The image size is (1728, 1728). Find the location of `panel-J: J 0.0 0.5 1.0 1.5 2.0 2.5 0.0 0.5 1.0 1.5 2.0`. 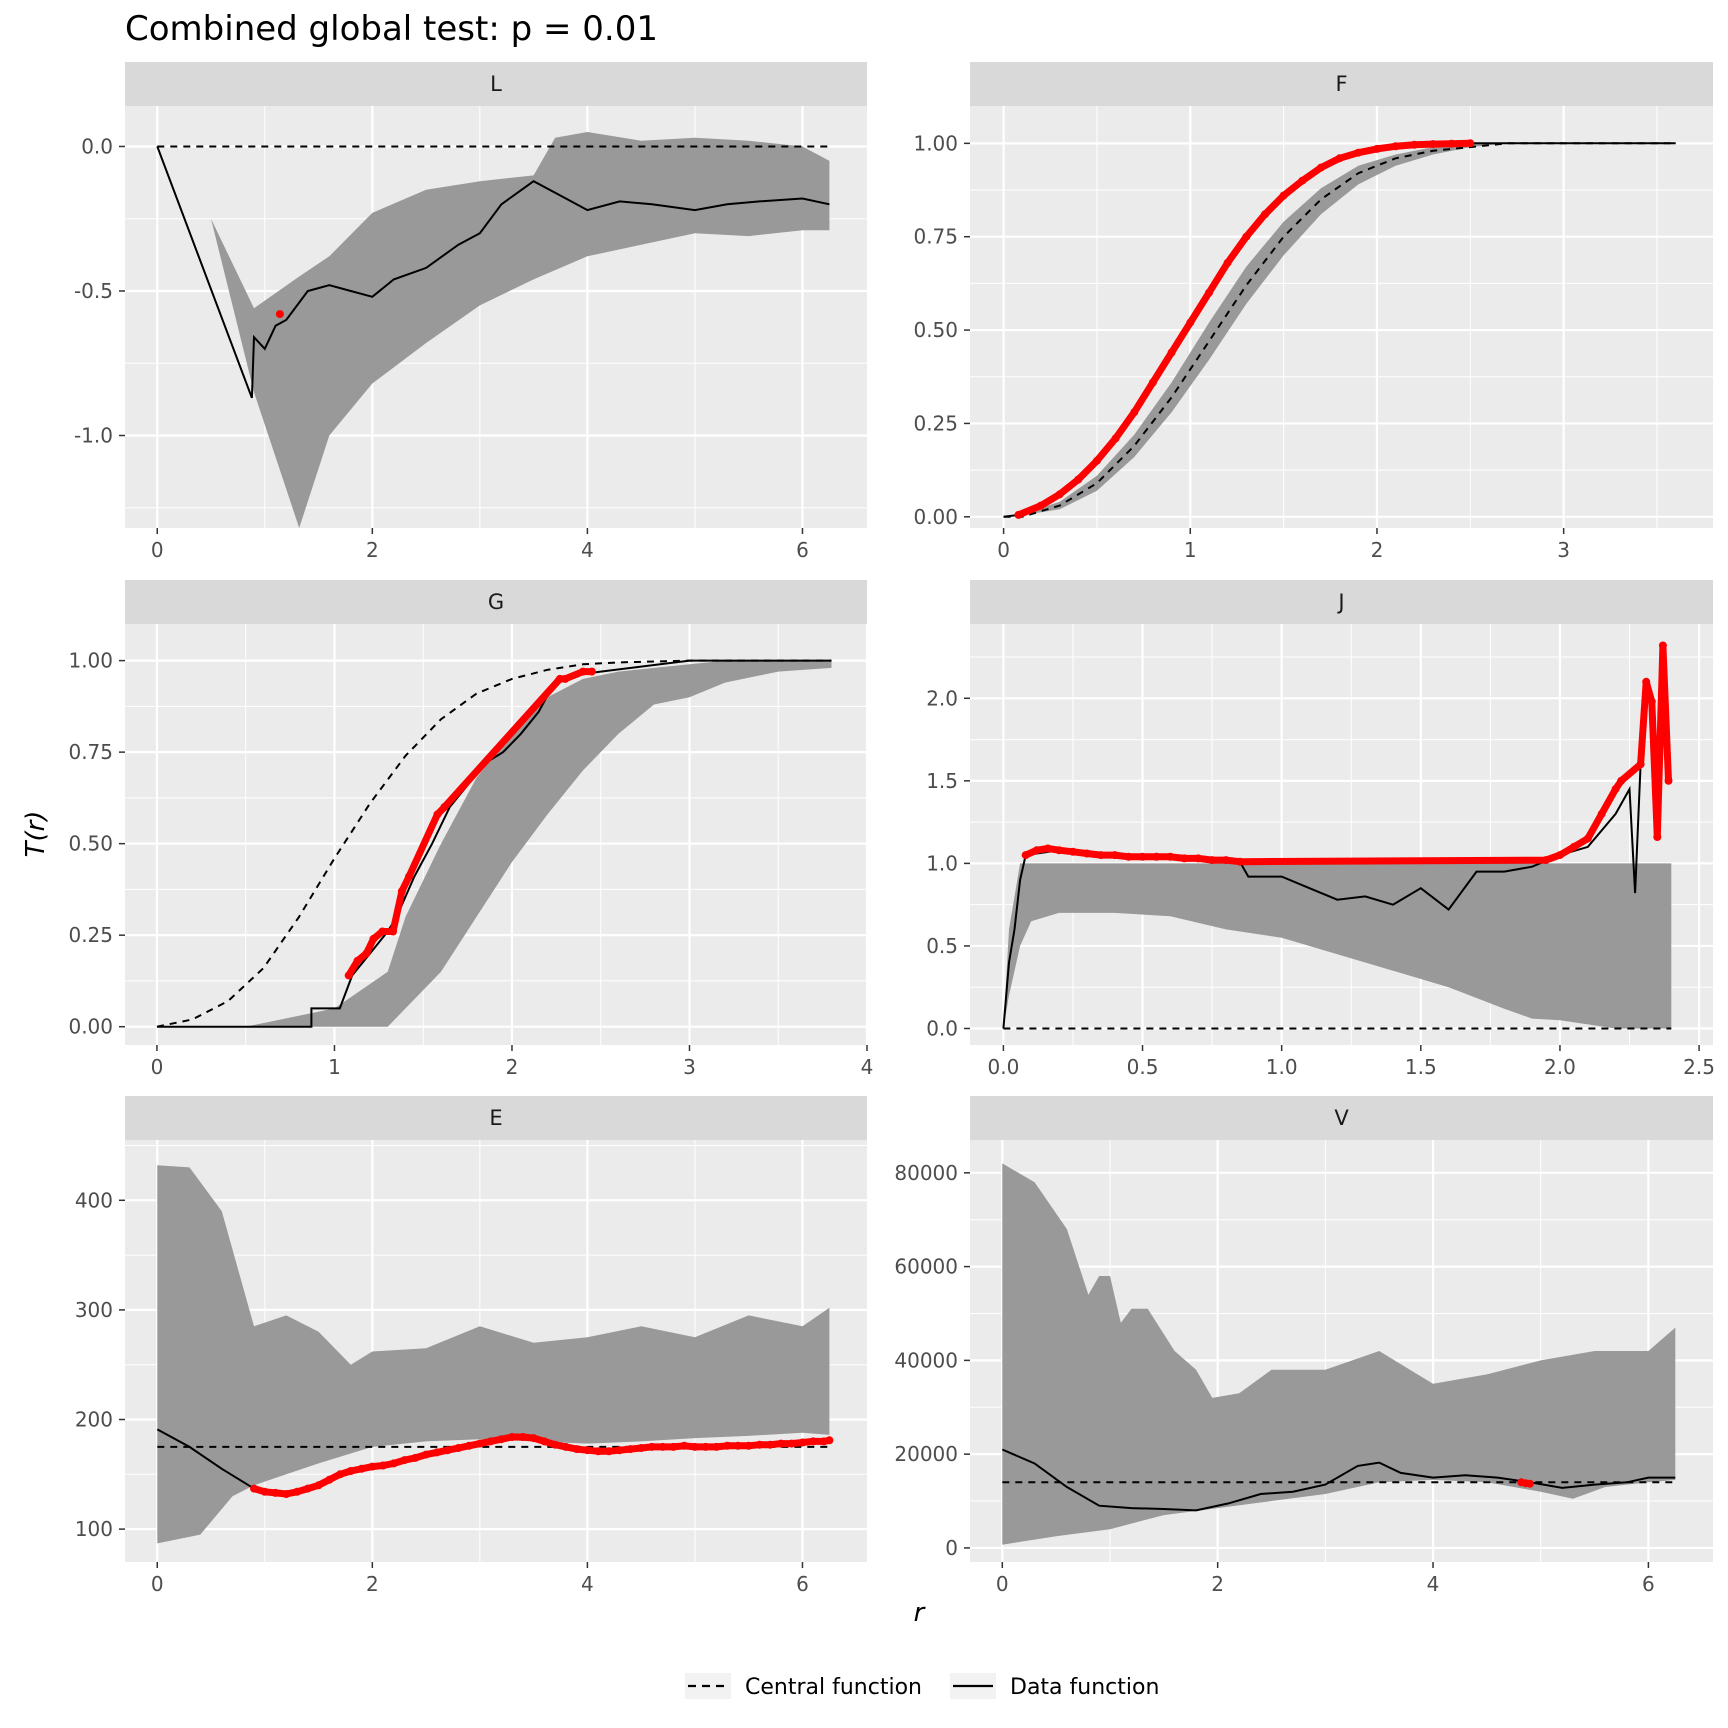

panel-J: J 0.0 0.5 1.0 1.5 2.0 2.5 0.0 0.5 1.0 1.5 2.0 is located at coordinates (1320, 829).